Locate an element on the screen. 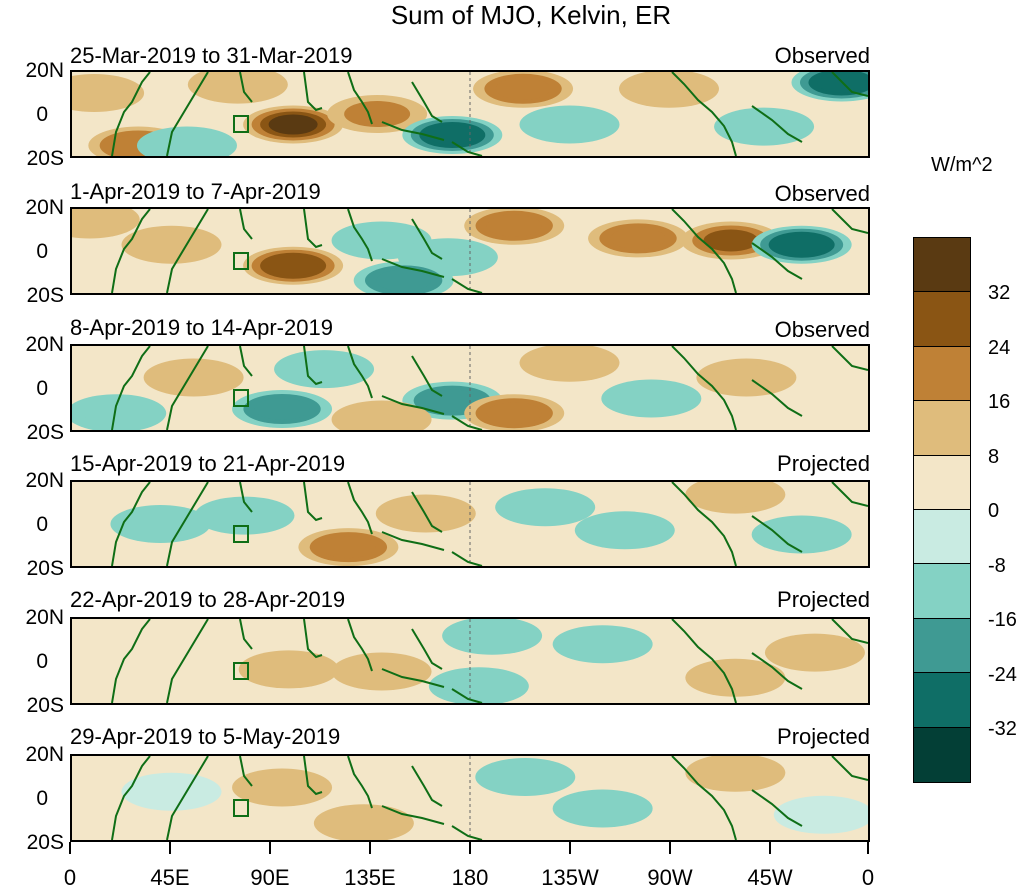 This screenshot has height=890, width=1021. panel-2-period: 1-Apr-2019 to 7-Apr-2019 is located at coordinates (195, 191).